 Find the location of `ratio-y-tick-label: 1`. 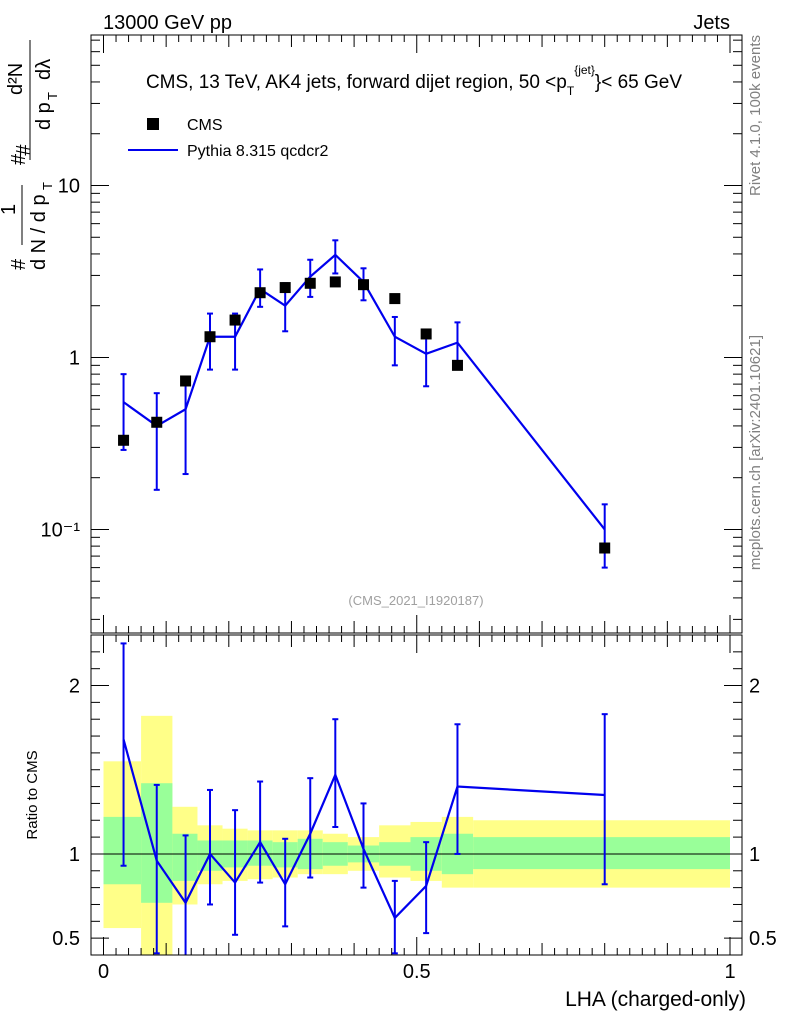

ratio-y-tick-label: 1 is located at coordinates (74, 855).